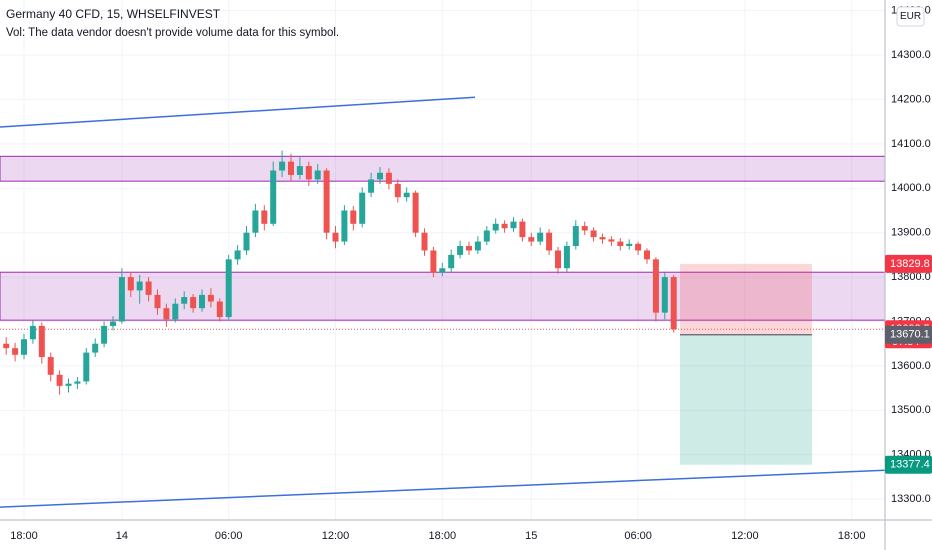 This screenshot has width=932, height=550. What do you see at coordinates (911, 499) in the screenshot?
I see `y-tick-label: 13300.0` at bounding box center [911, 499].